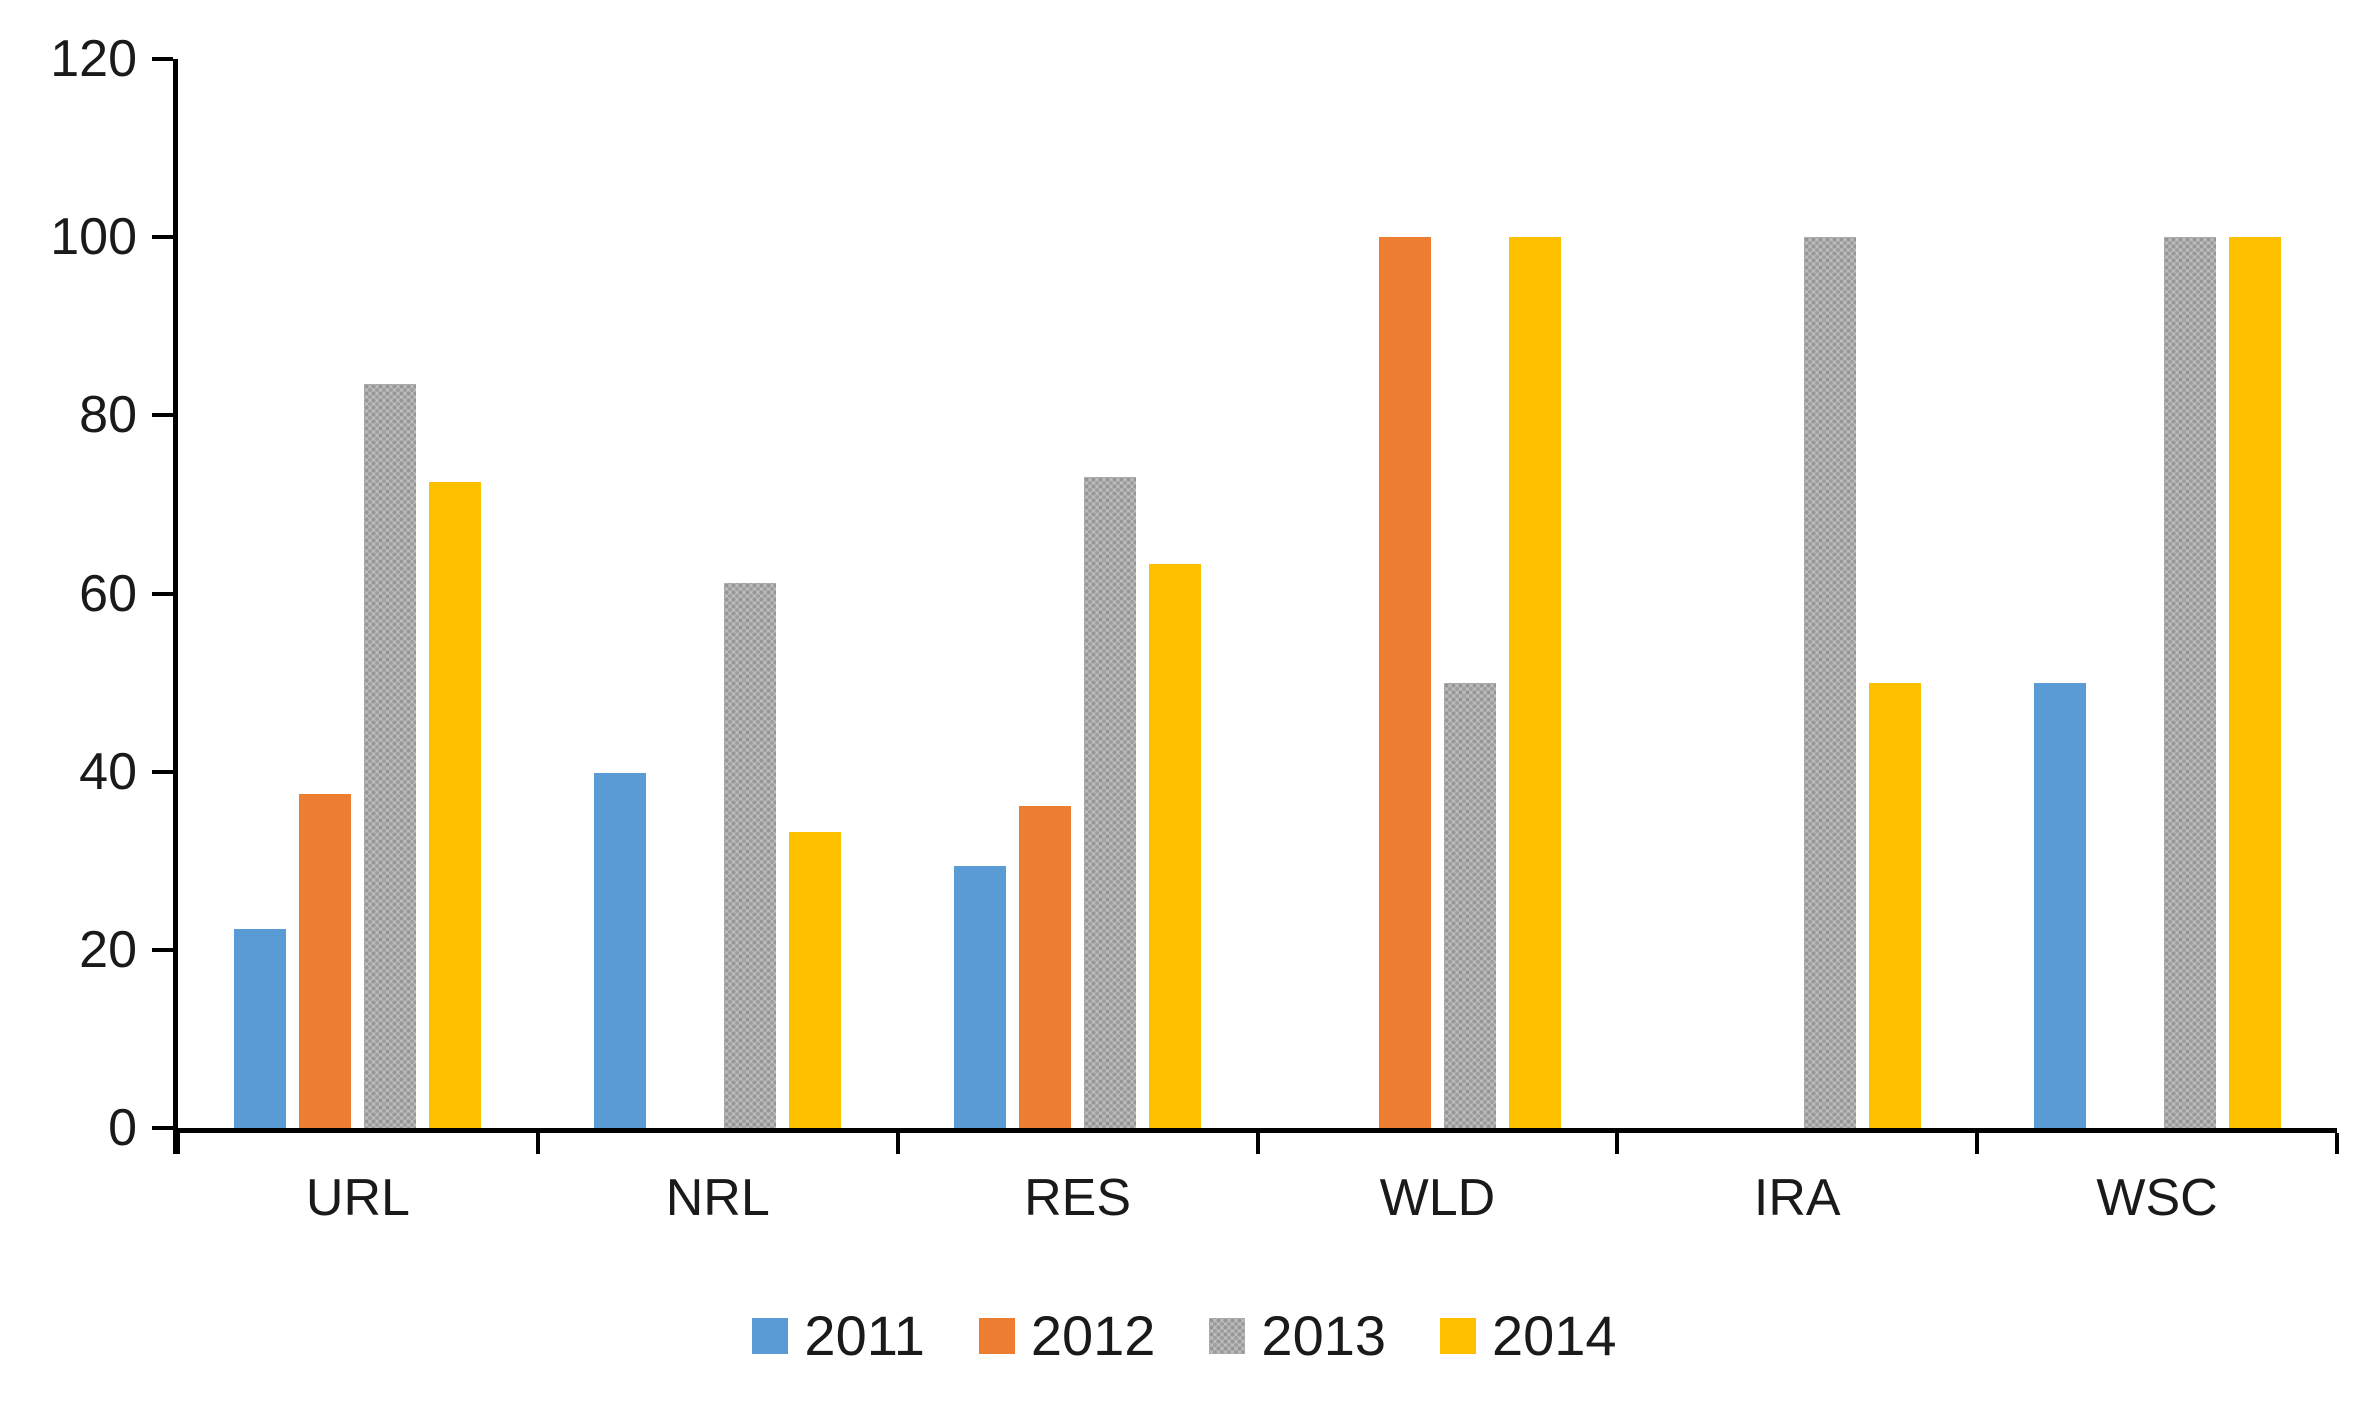 The width and height of the screenshot is (2369, 1401). What do you see at coordinates (770, 1336) in the screenshot?
I see `legend-swatch-2011` at bounding box center [770, 1336].